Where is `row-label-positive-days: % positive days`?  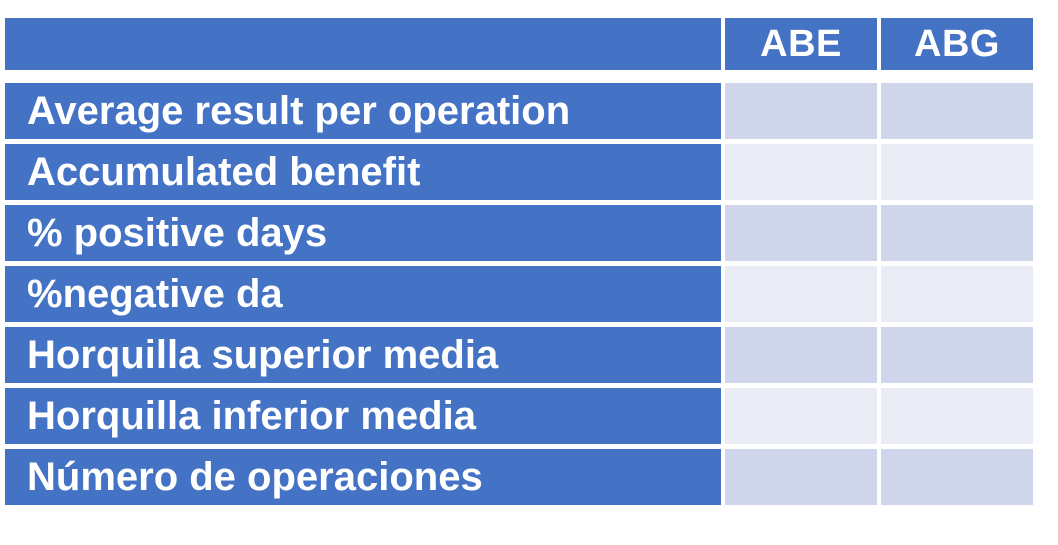 row-label-positive-days: % positive days is located at coordinates (363, 233).